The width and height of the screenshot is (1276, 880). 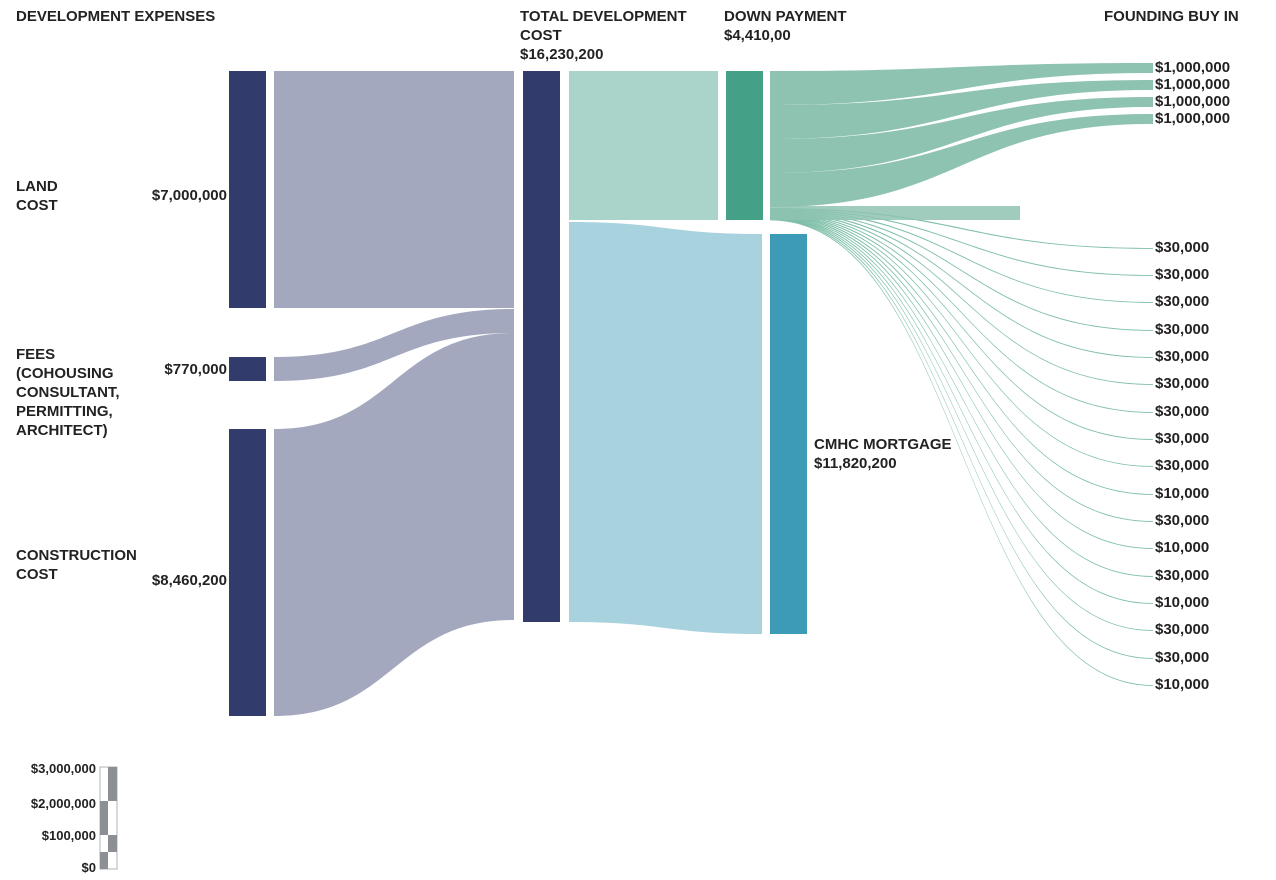 I want to click on expense-construction-value: $8,460,200, so click(x=189, y=580).